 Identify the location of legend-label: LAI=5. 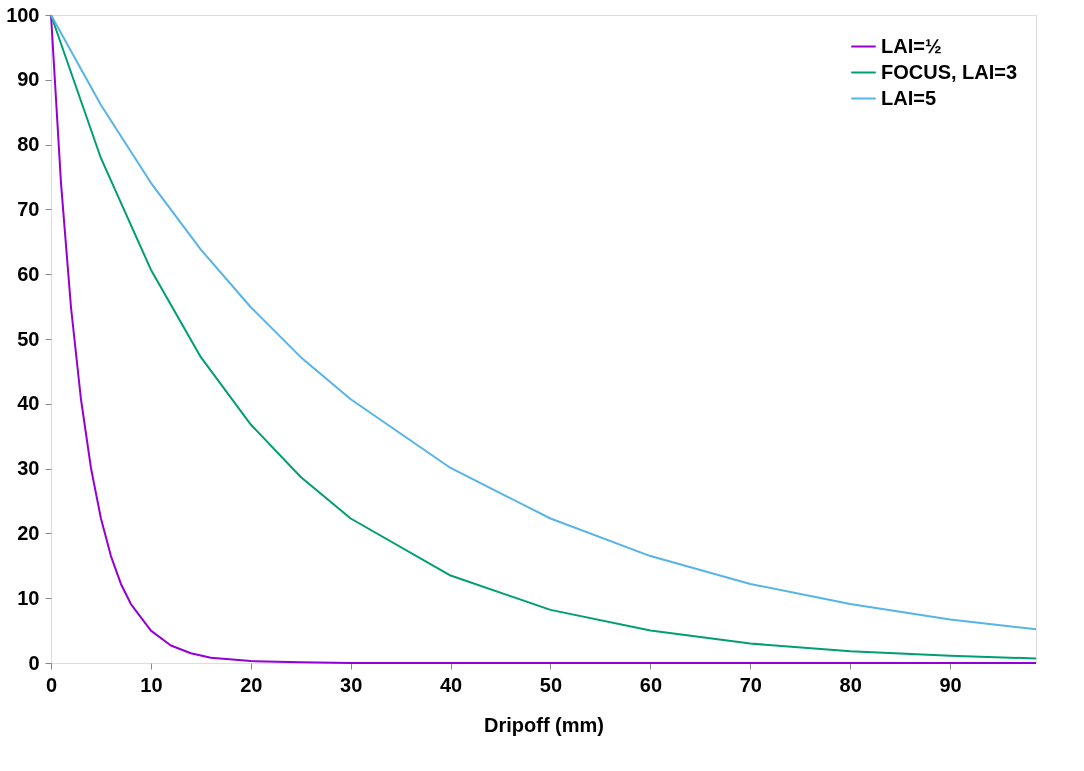
(909, 97).